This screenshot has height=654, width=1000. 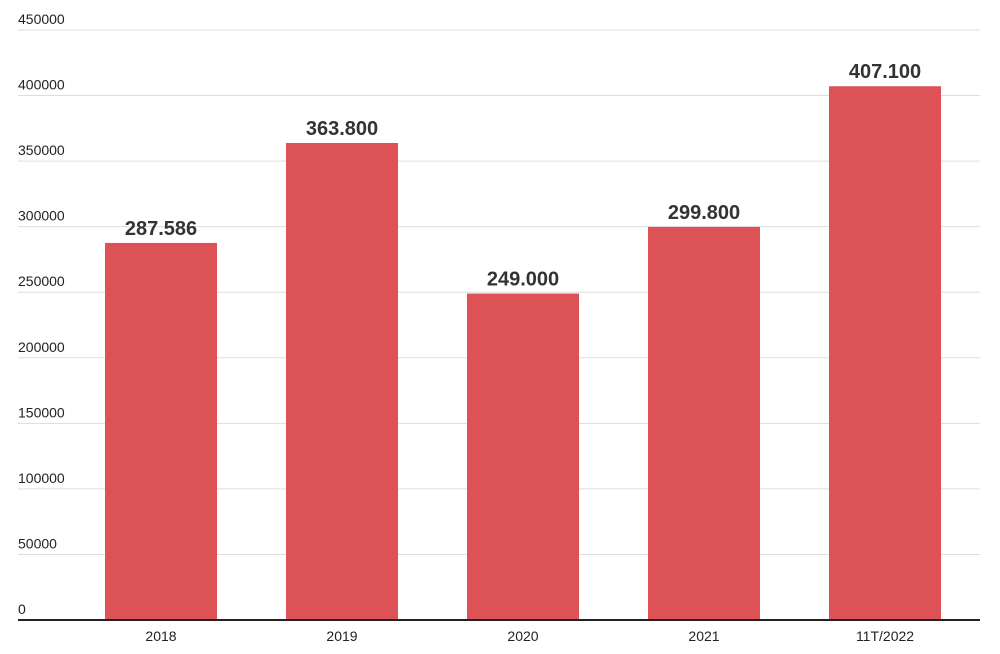 I want to click on y-tick-label: 100000, so click(x=41, y=478).